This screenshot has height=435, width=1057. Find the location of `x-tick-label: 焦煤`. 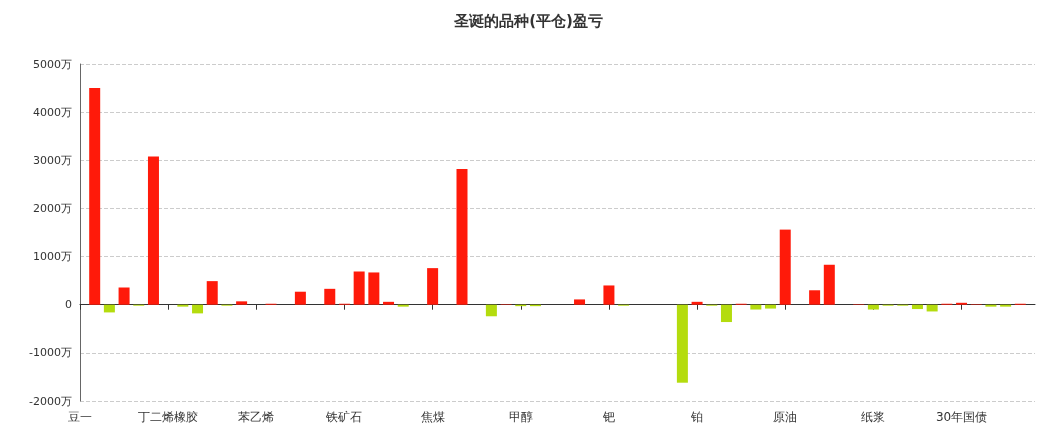

x-tick-label: 焦煤 is located at coordinates (432, 417).